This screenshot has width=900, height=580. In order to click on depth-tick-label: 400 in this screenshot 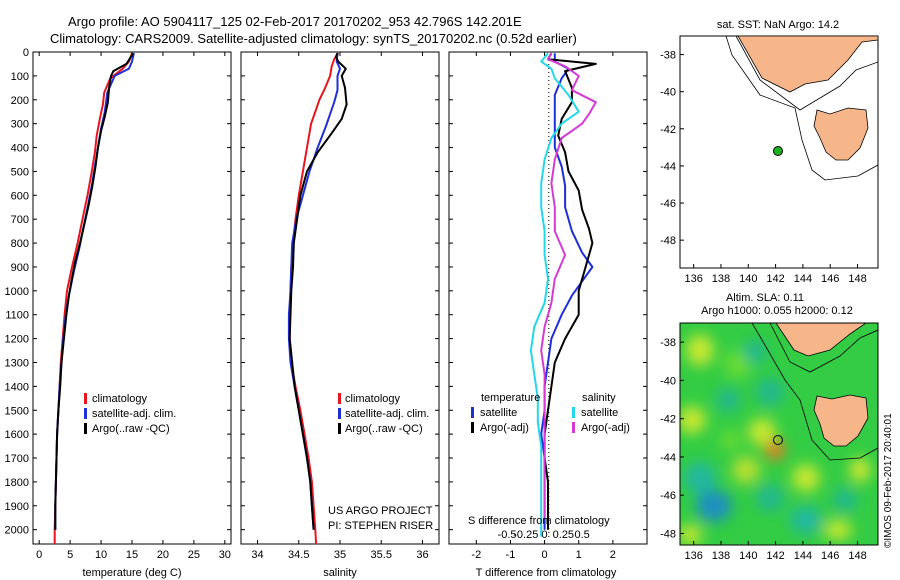, I will do `click(20, 149)`.